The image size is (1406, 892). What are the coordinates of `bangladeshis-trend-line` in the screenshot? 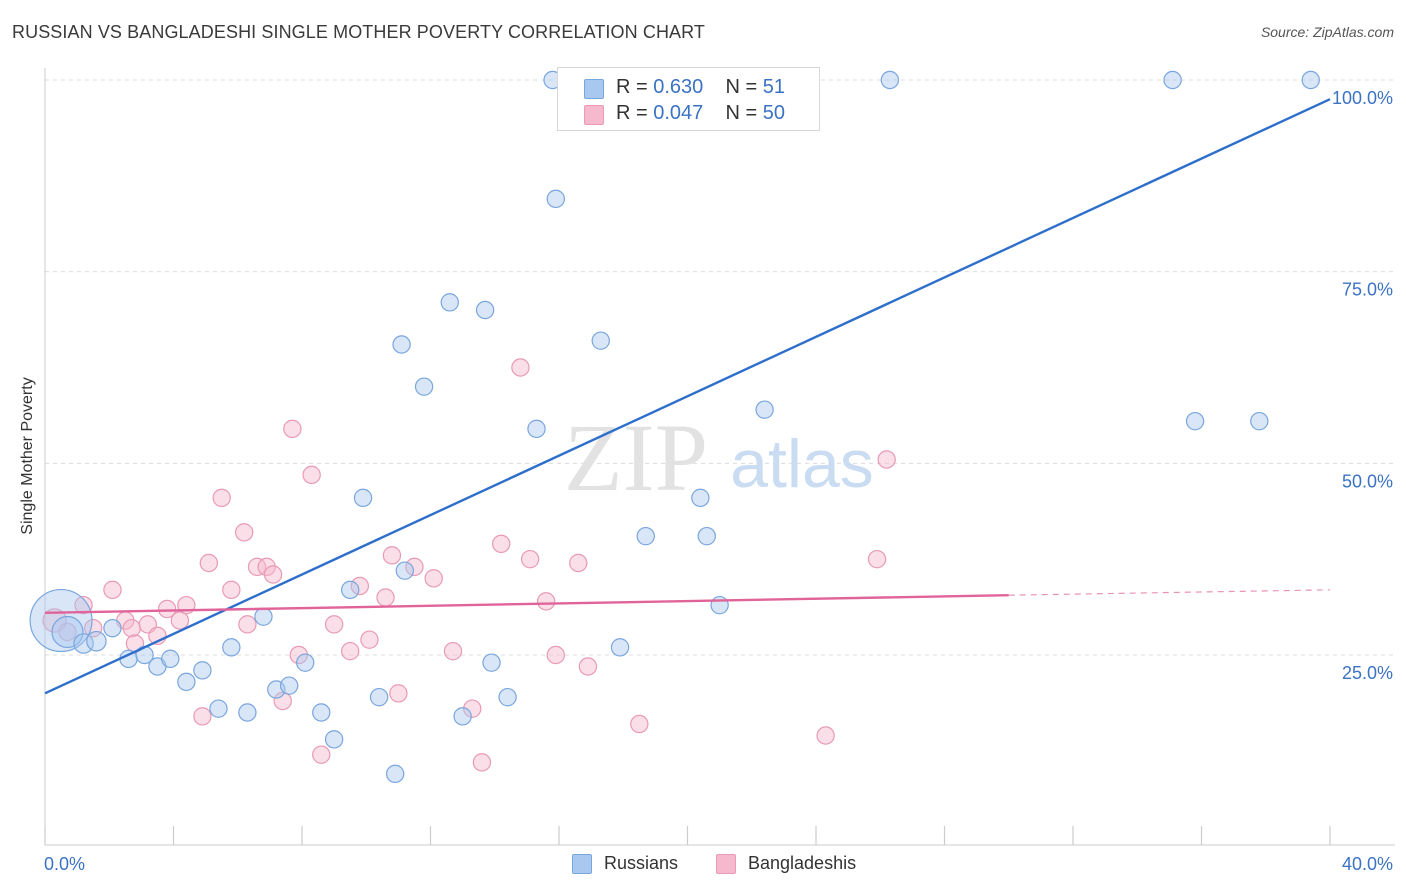 It's located at (526, 604).